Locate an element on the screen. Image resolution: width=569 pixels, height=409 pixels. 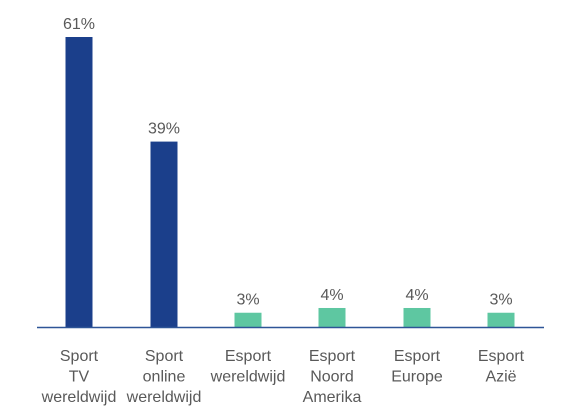
category-label-0-line-1: TV is located at coordinates (79, 377).